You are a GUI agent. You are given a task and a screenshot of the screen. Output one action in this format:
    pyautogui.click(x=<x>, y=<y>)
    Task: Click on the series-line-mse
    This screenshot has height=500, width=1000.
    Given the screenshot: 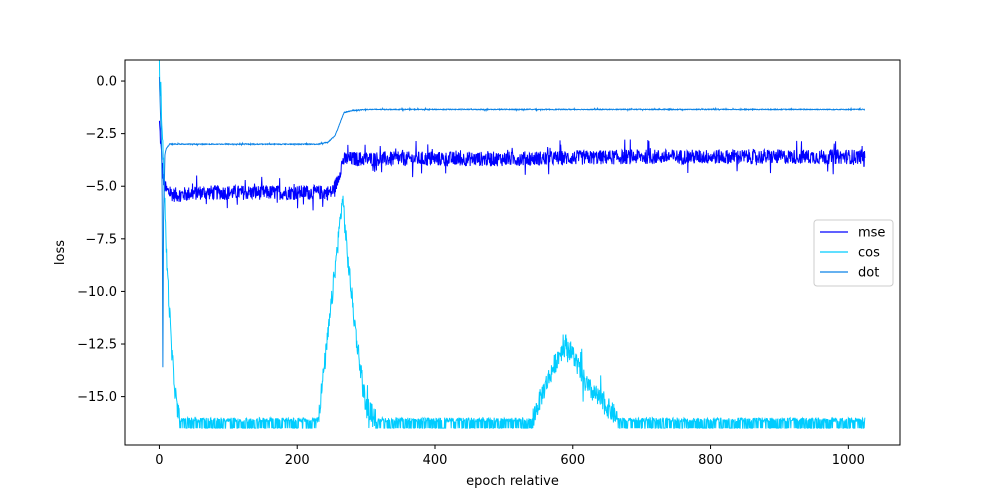 What is the action you would take?
    pyautogui.click(x=512, y=165)
    